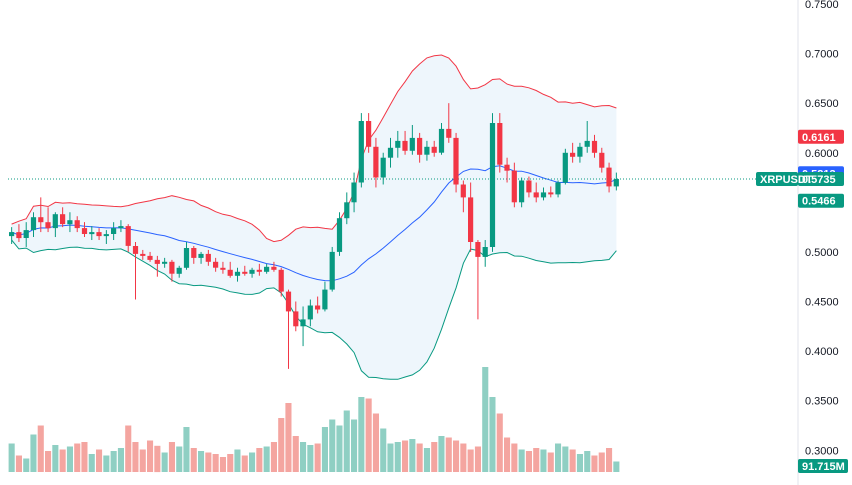 This screenshot has height=485, width=852. What do you see at coordinates (819, 138) in the screenshot?
I see `upper-band-badge: 0.6161` at bounding box center [819, 138].